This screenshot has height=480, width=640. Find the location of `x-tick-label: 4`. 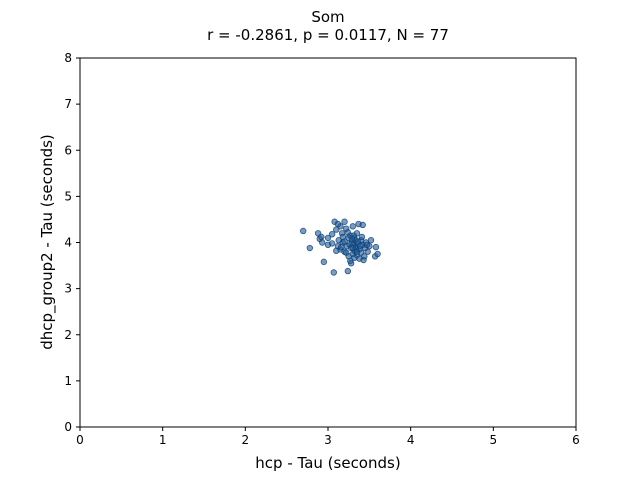

x-tick-label: 4 is located at coordinates (411, 440).